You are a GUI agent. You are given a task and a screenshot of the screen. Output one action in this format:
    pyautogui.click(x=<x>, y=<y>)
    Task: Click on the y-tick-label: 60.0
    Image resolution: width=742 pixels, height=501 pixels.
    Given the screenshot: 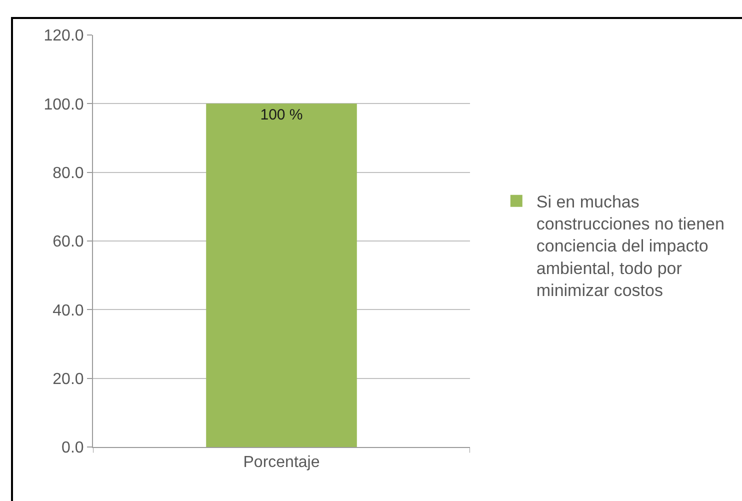 What is the action you would take?
    pyautogui.click(x=68, y=242)
    